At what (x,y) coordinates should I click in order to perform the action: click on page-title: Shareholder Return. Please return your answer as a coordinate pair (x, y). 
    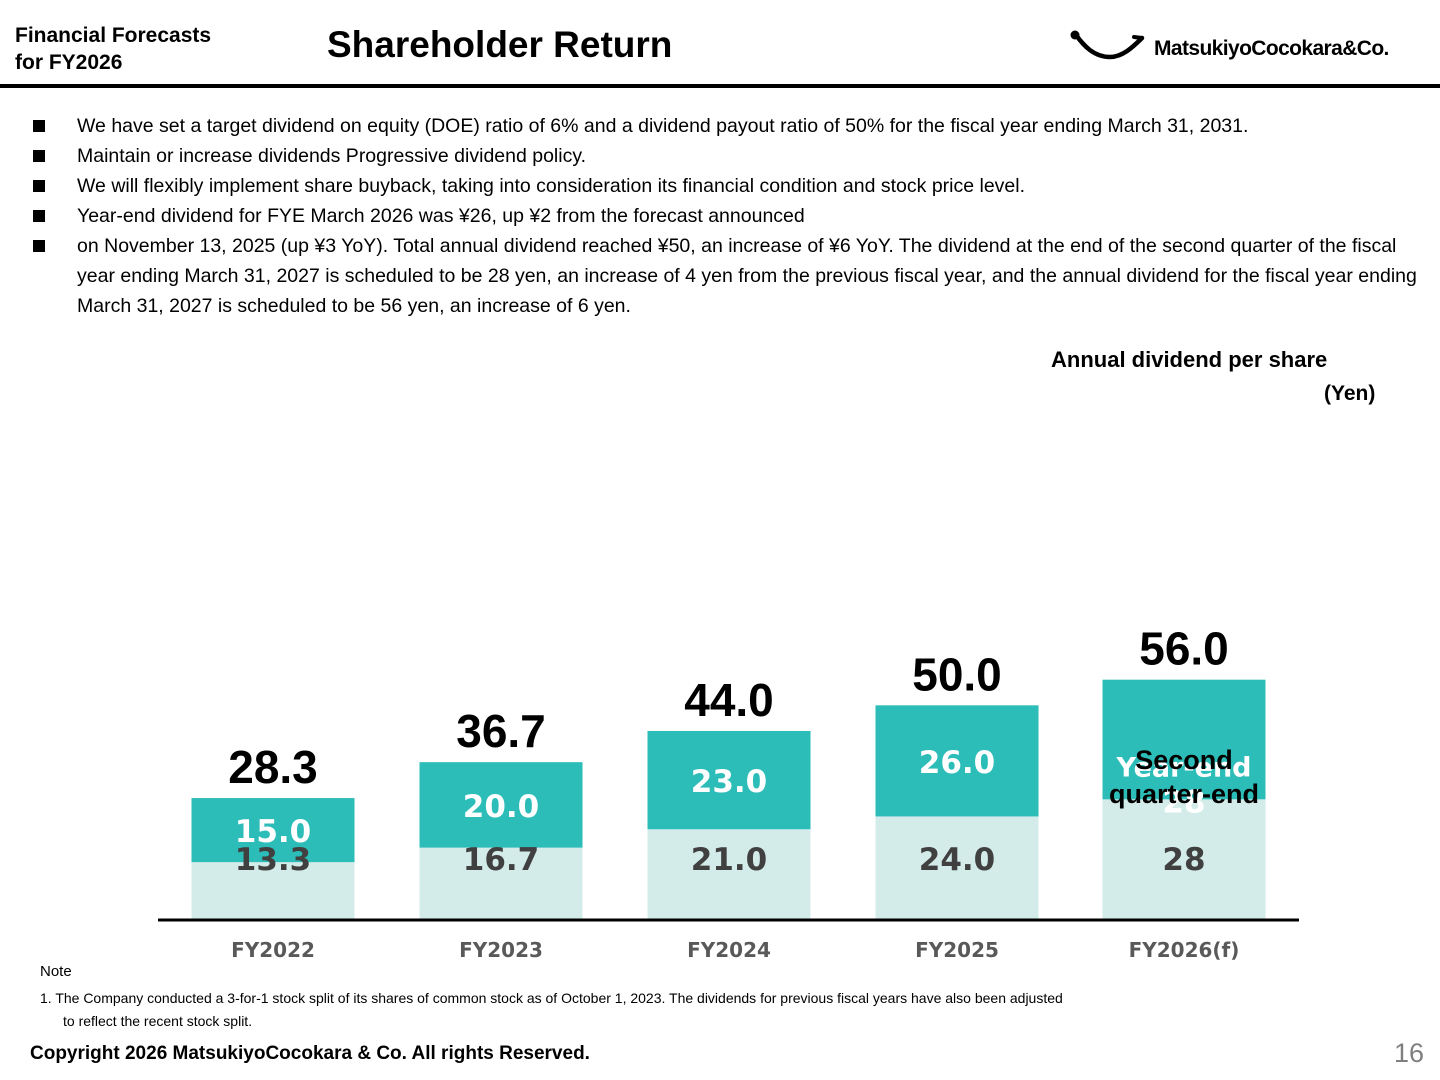
    Looking at the image, I should click on (500, 44).